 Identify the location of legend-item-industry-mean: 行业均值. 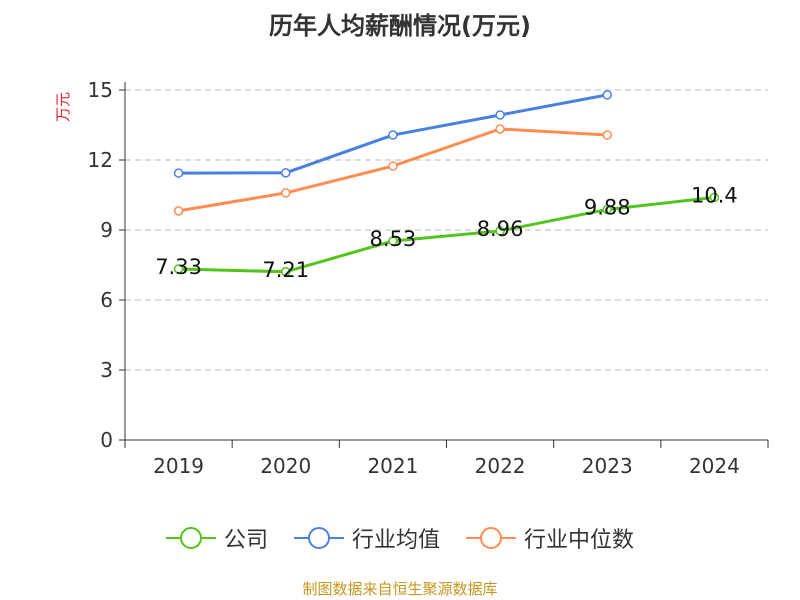
(366, 538).